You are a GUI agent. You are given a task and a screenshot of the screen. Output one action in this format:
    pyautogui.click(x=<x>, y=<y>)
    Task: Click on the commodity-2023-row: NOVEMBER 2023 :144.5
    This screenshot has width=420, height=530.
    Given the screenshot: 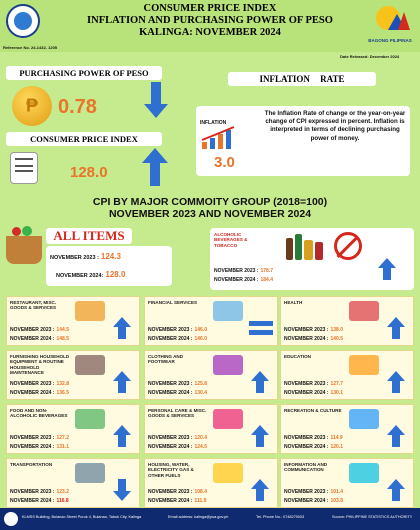 What is the action you would take?
    pyautogui.click(x=39, y=330)
    